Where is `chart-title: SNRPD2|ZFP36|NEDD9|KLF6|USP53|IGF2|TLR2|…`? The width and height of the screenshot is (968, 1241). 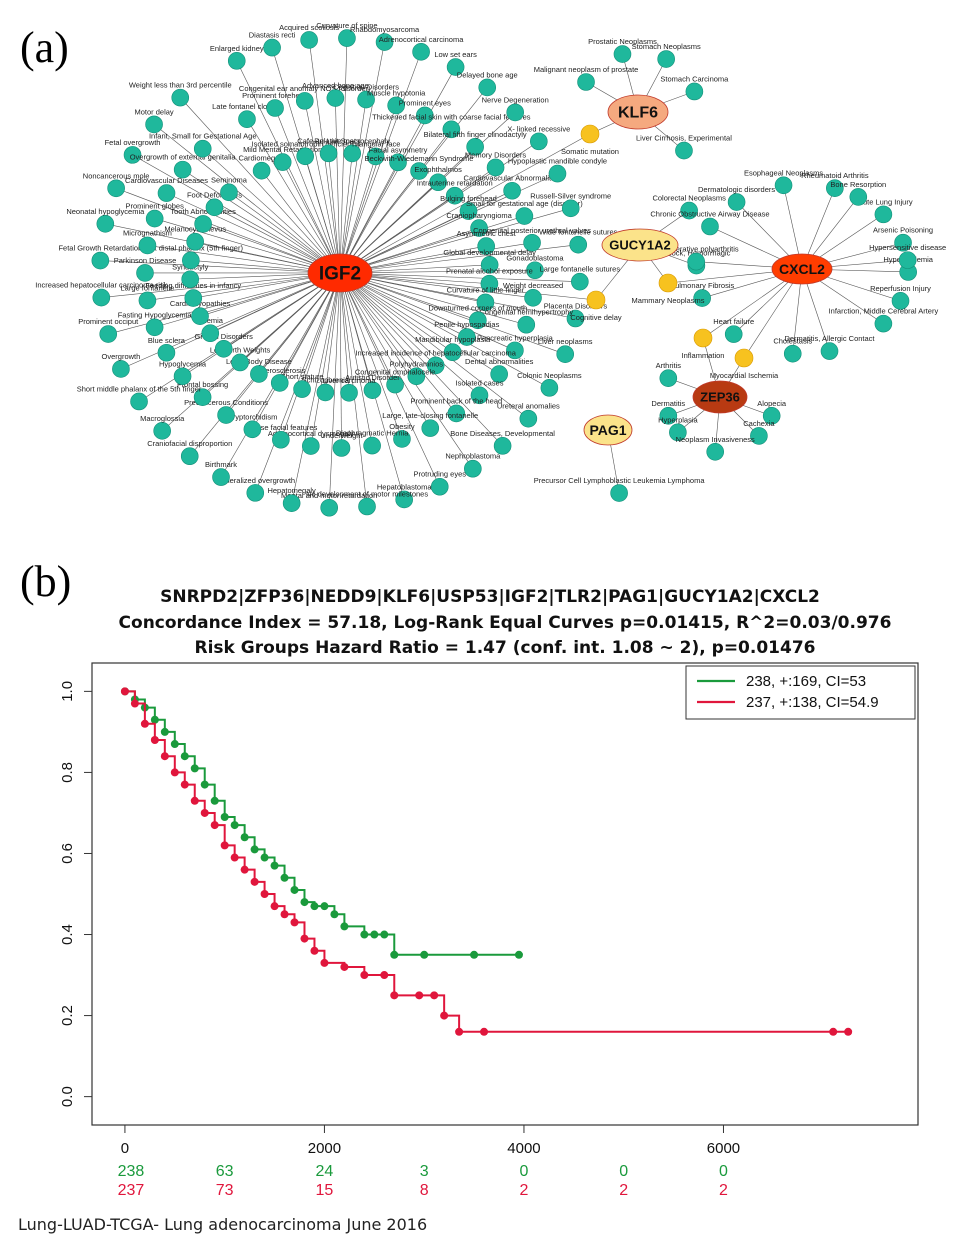
chart-title: SNRPD2|ZFP36|NEDD9|KLF6|USP53|IGF2|TLR2|… is located at coordinates (490, 597).